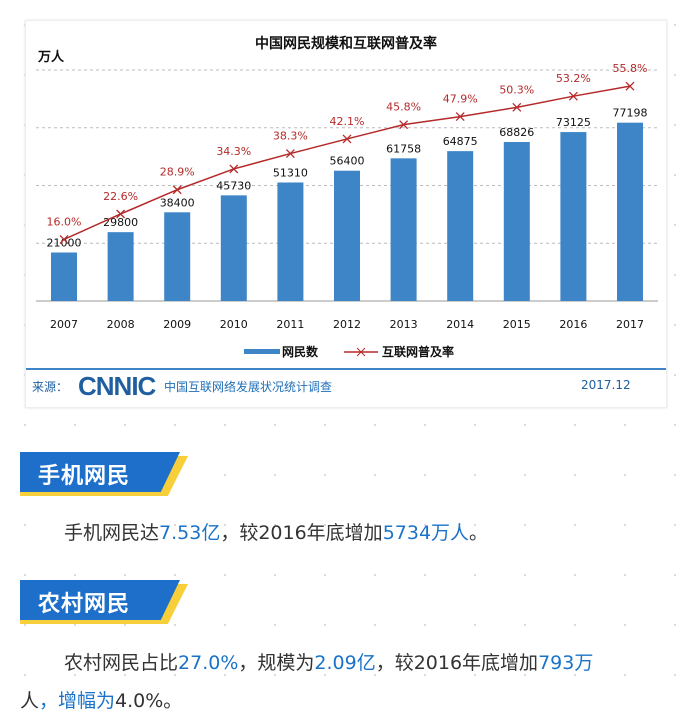  What do you see at coordinates (404, 324) in the screenshot?
I see `x-tick-label: 2013` at bounding box center [404, 324].